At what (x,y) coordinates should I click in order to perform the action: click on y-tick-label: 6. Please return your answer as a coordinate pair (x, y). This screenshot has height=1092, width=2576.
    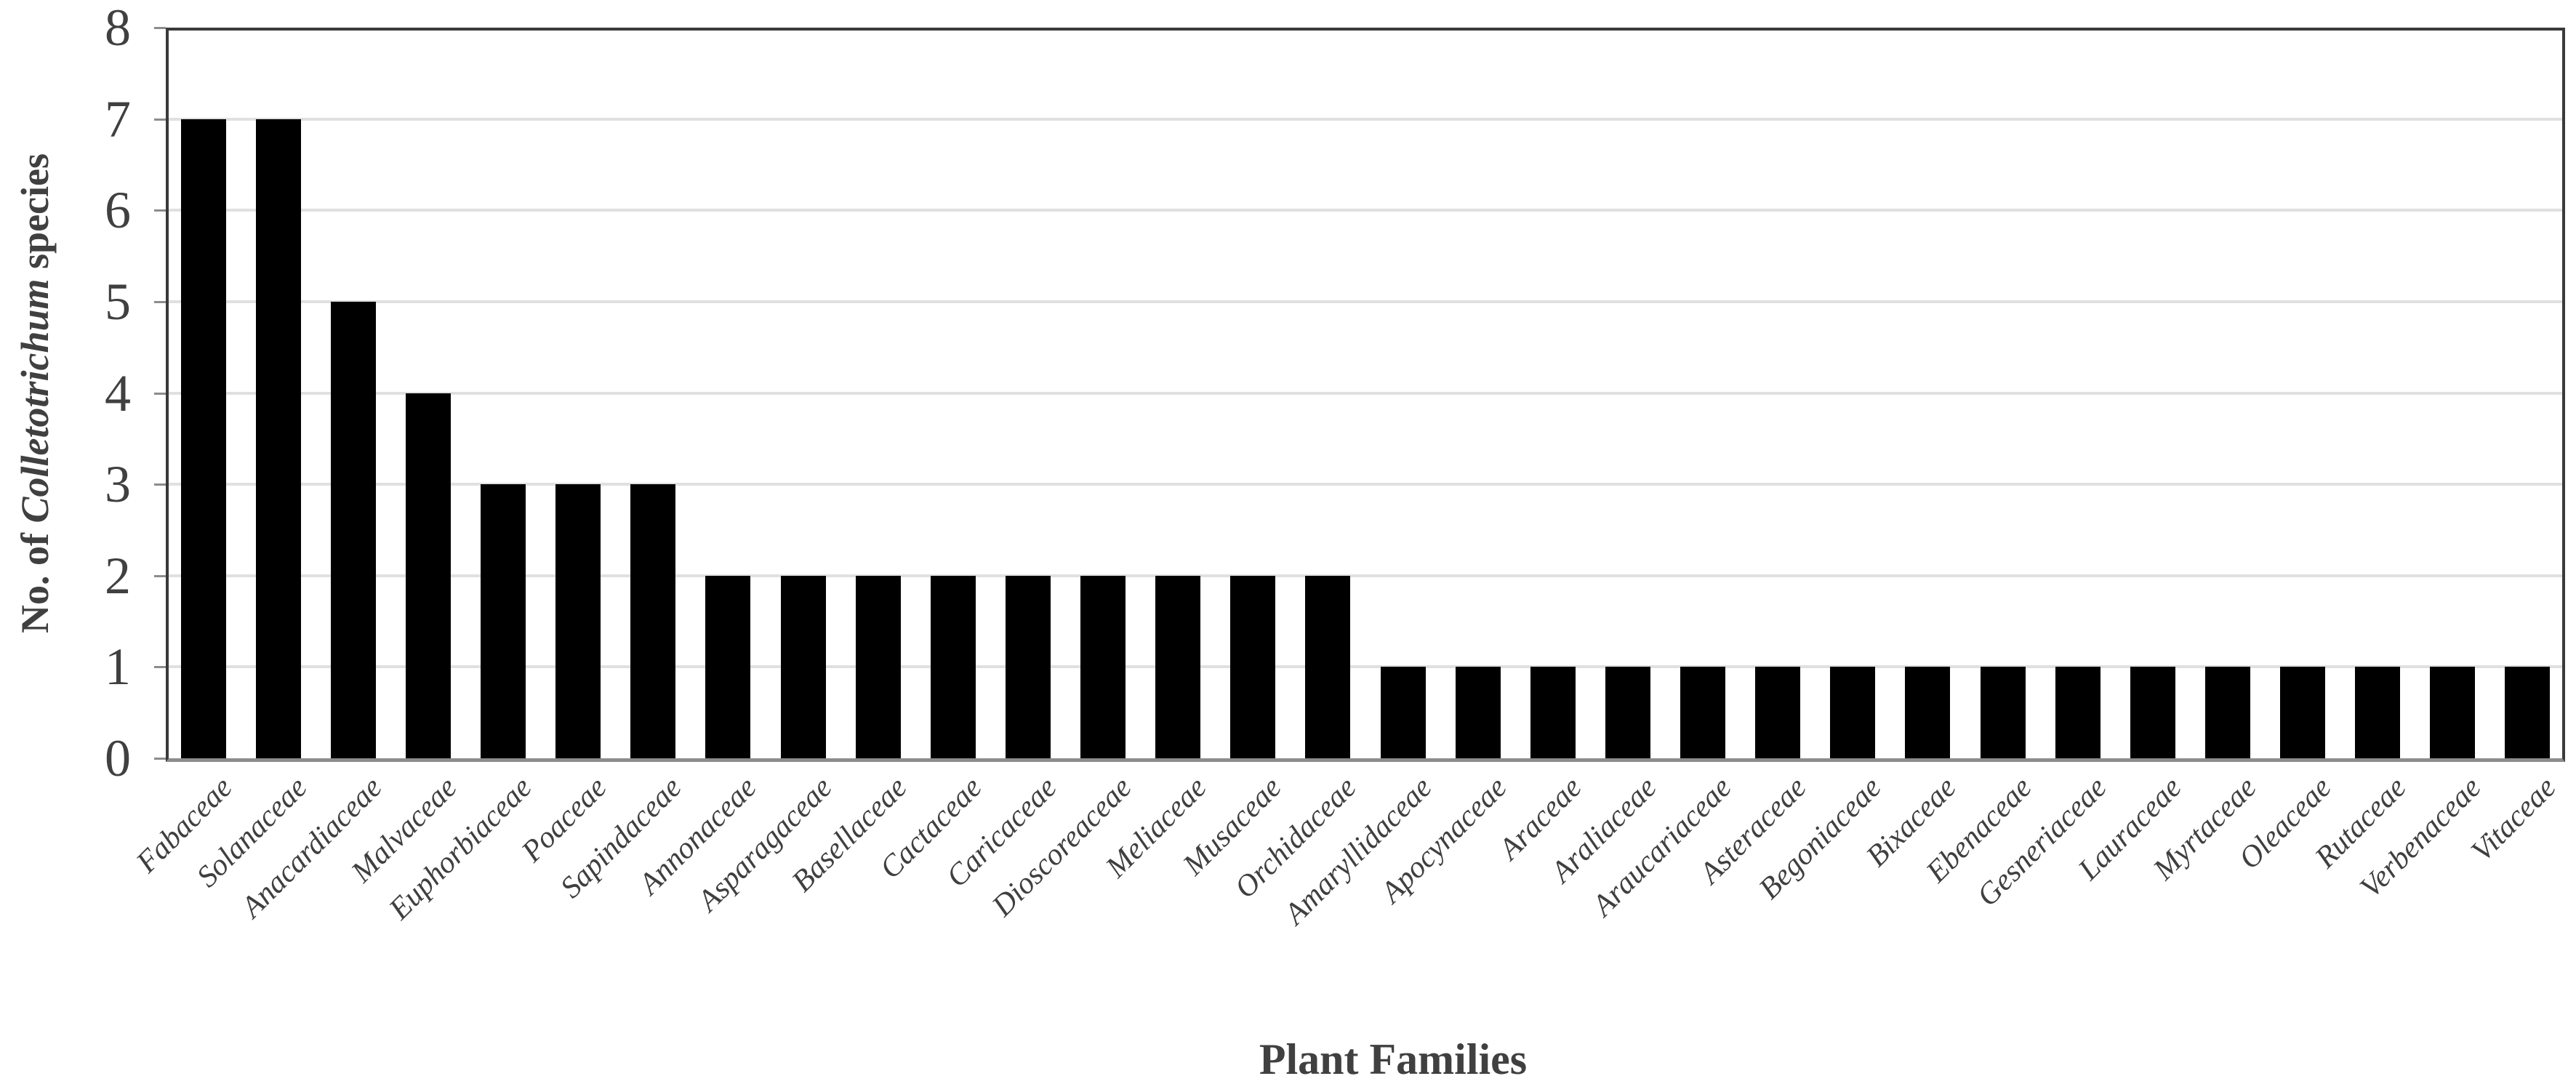
    Looking at the image, I should click on (118, 210).